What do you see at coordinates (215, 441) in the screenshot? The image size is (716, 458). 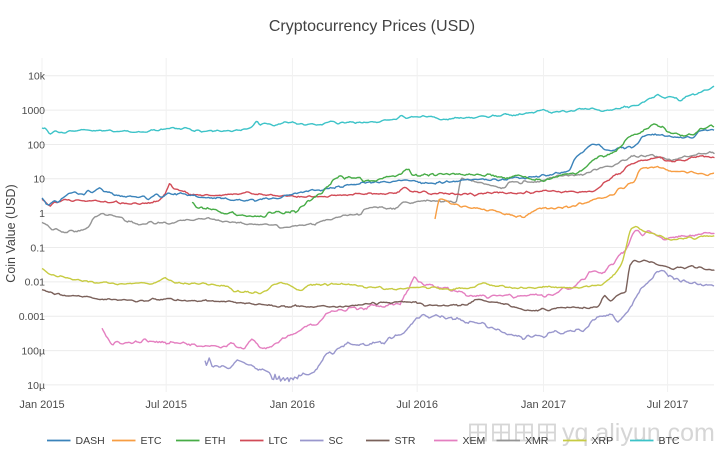 I see `svg-text: ETH` at bounding box center [215, 441].